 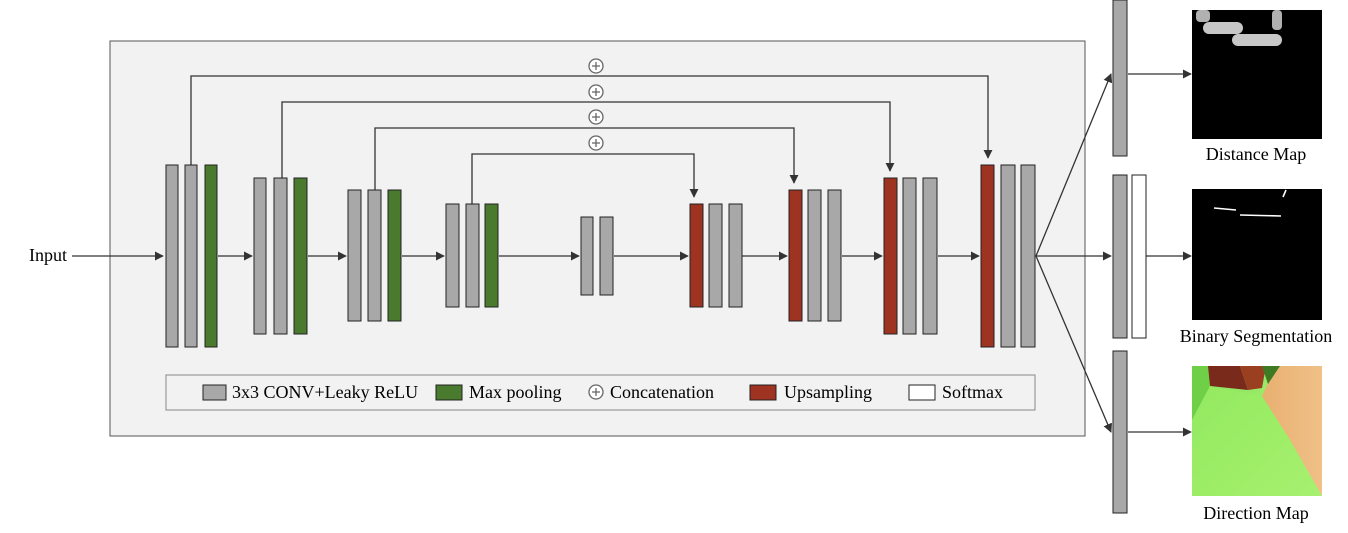 I want to click on legend-upsample-swatch, so click(x=763, y=392).